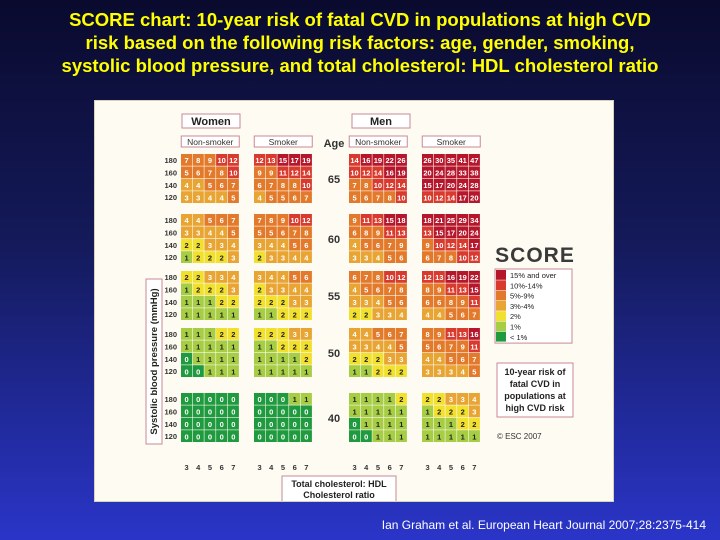 This screenshot has width=720, height=540. I want to click on sbp-label: 180, so click(170, 334).